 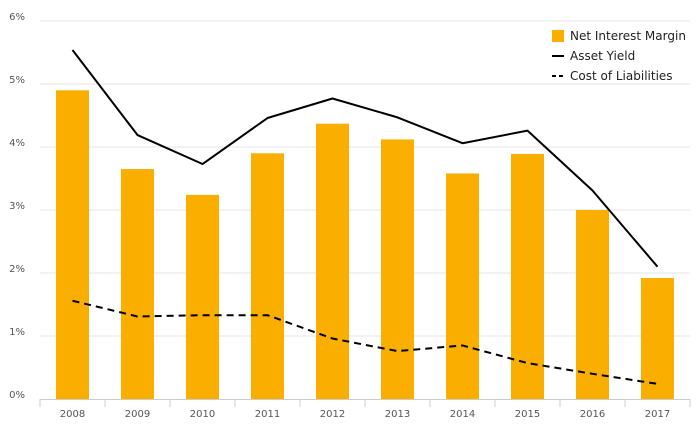 What do you see at coordinates (17, 143) in the screenshot?
I see `y-tick-label: 4%` at bounding box center [17, 143].